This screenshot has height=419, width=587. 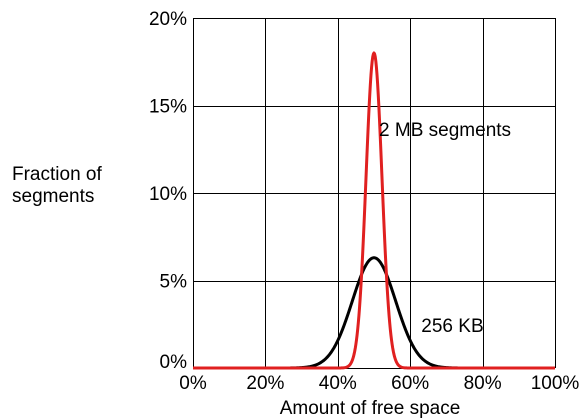 What do you see at coordinates (410, 383) in the screenshot?
I see `x-tick-label: 60%` at bounding box center [410, 383].